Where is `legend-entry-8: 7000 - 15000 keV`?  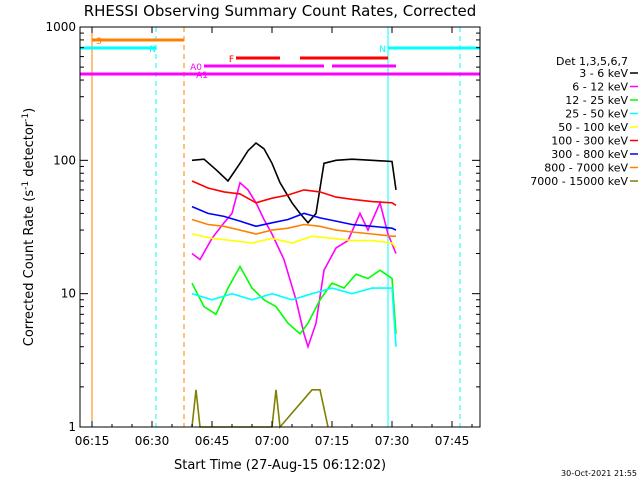
legend-entry-8: 7000 - 15000 keV is located at coordinates (579, 181).